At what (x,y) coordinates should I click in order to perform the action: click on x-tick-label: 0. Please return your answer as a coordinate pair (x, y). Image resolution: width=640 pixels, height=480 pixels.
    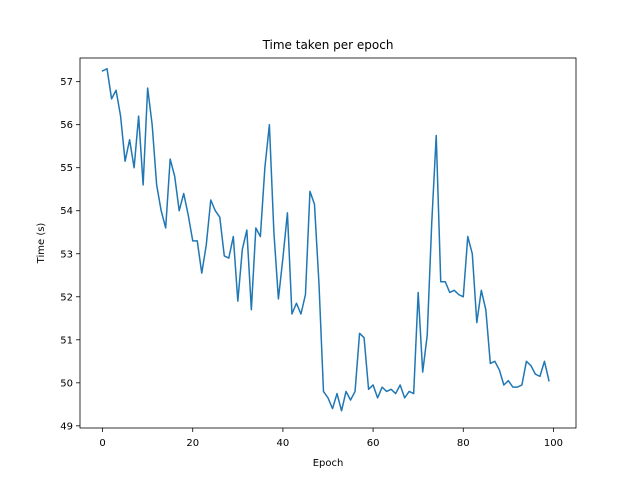
    Looking at the image, I should click on (102, 443).